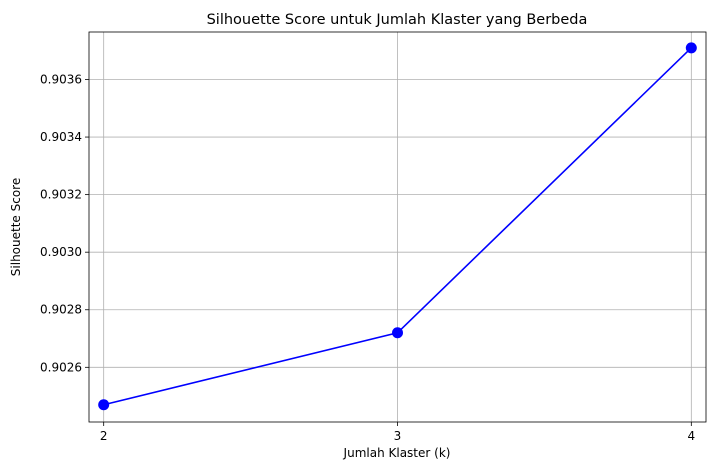  Describe the element at coordinates (691, 436) in the screenshot. I see `x-tick-label: 4` at that location.